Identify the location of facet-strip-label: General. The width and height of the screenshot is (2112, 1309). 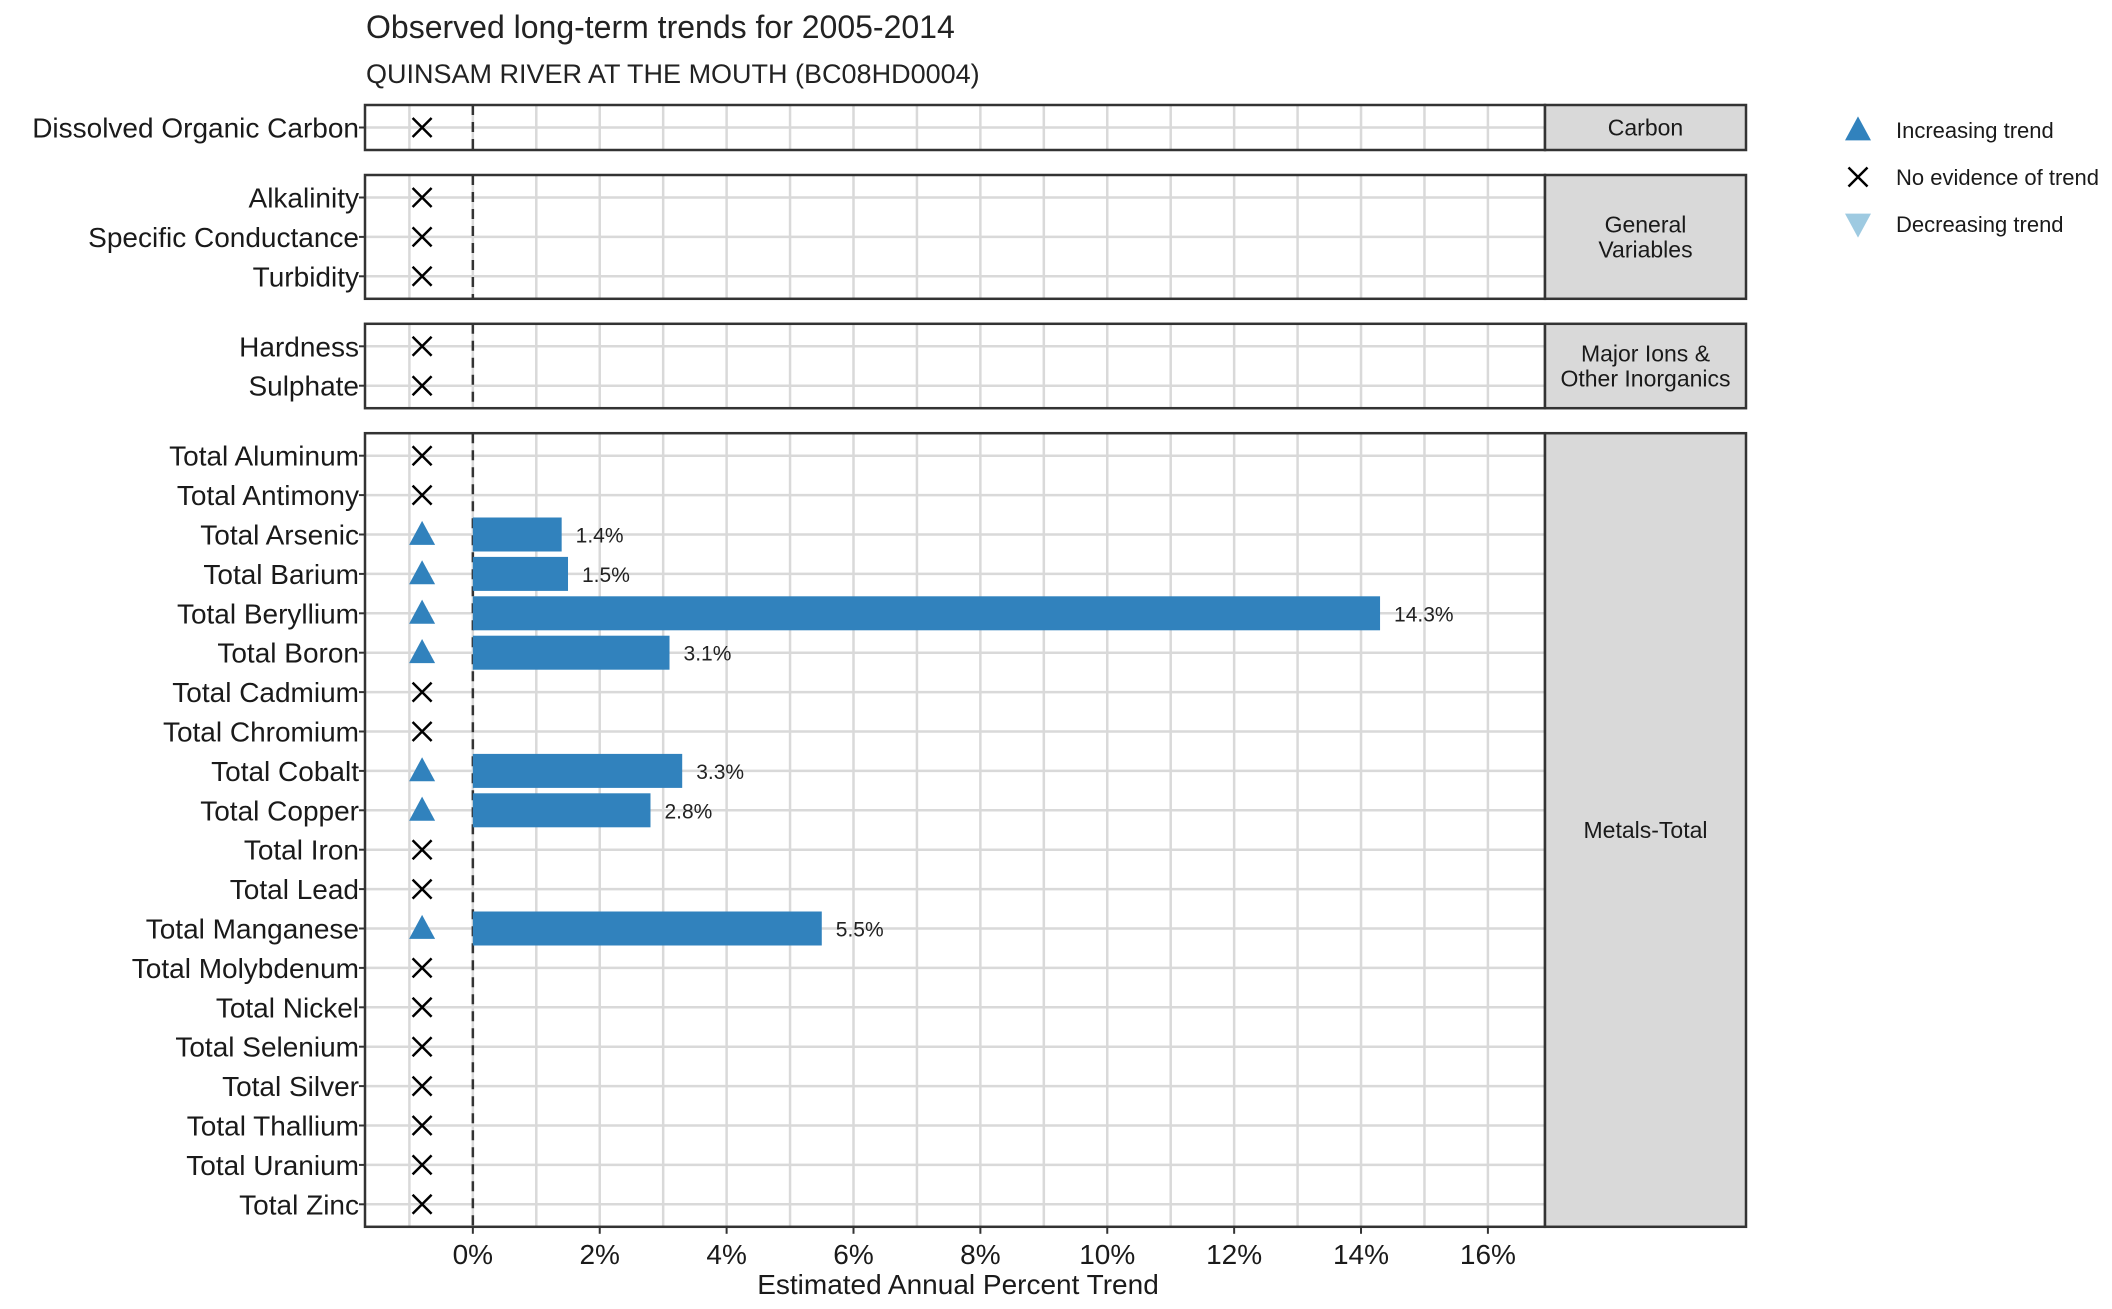
(1646, 224).